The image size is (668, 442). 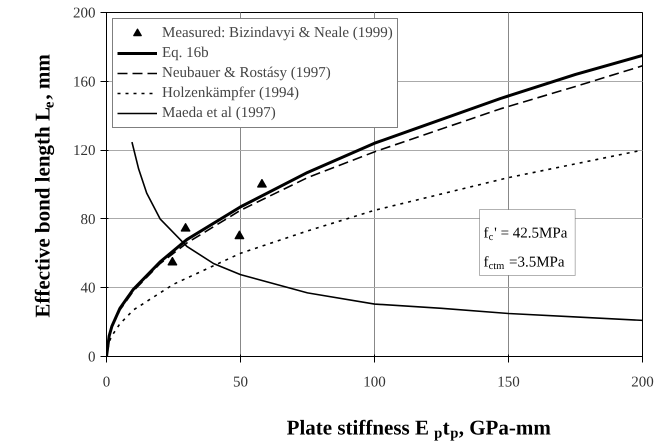 I want to click on y-tick-label: 0, so click(x=92, y=358).